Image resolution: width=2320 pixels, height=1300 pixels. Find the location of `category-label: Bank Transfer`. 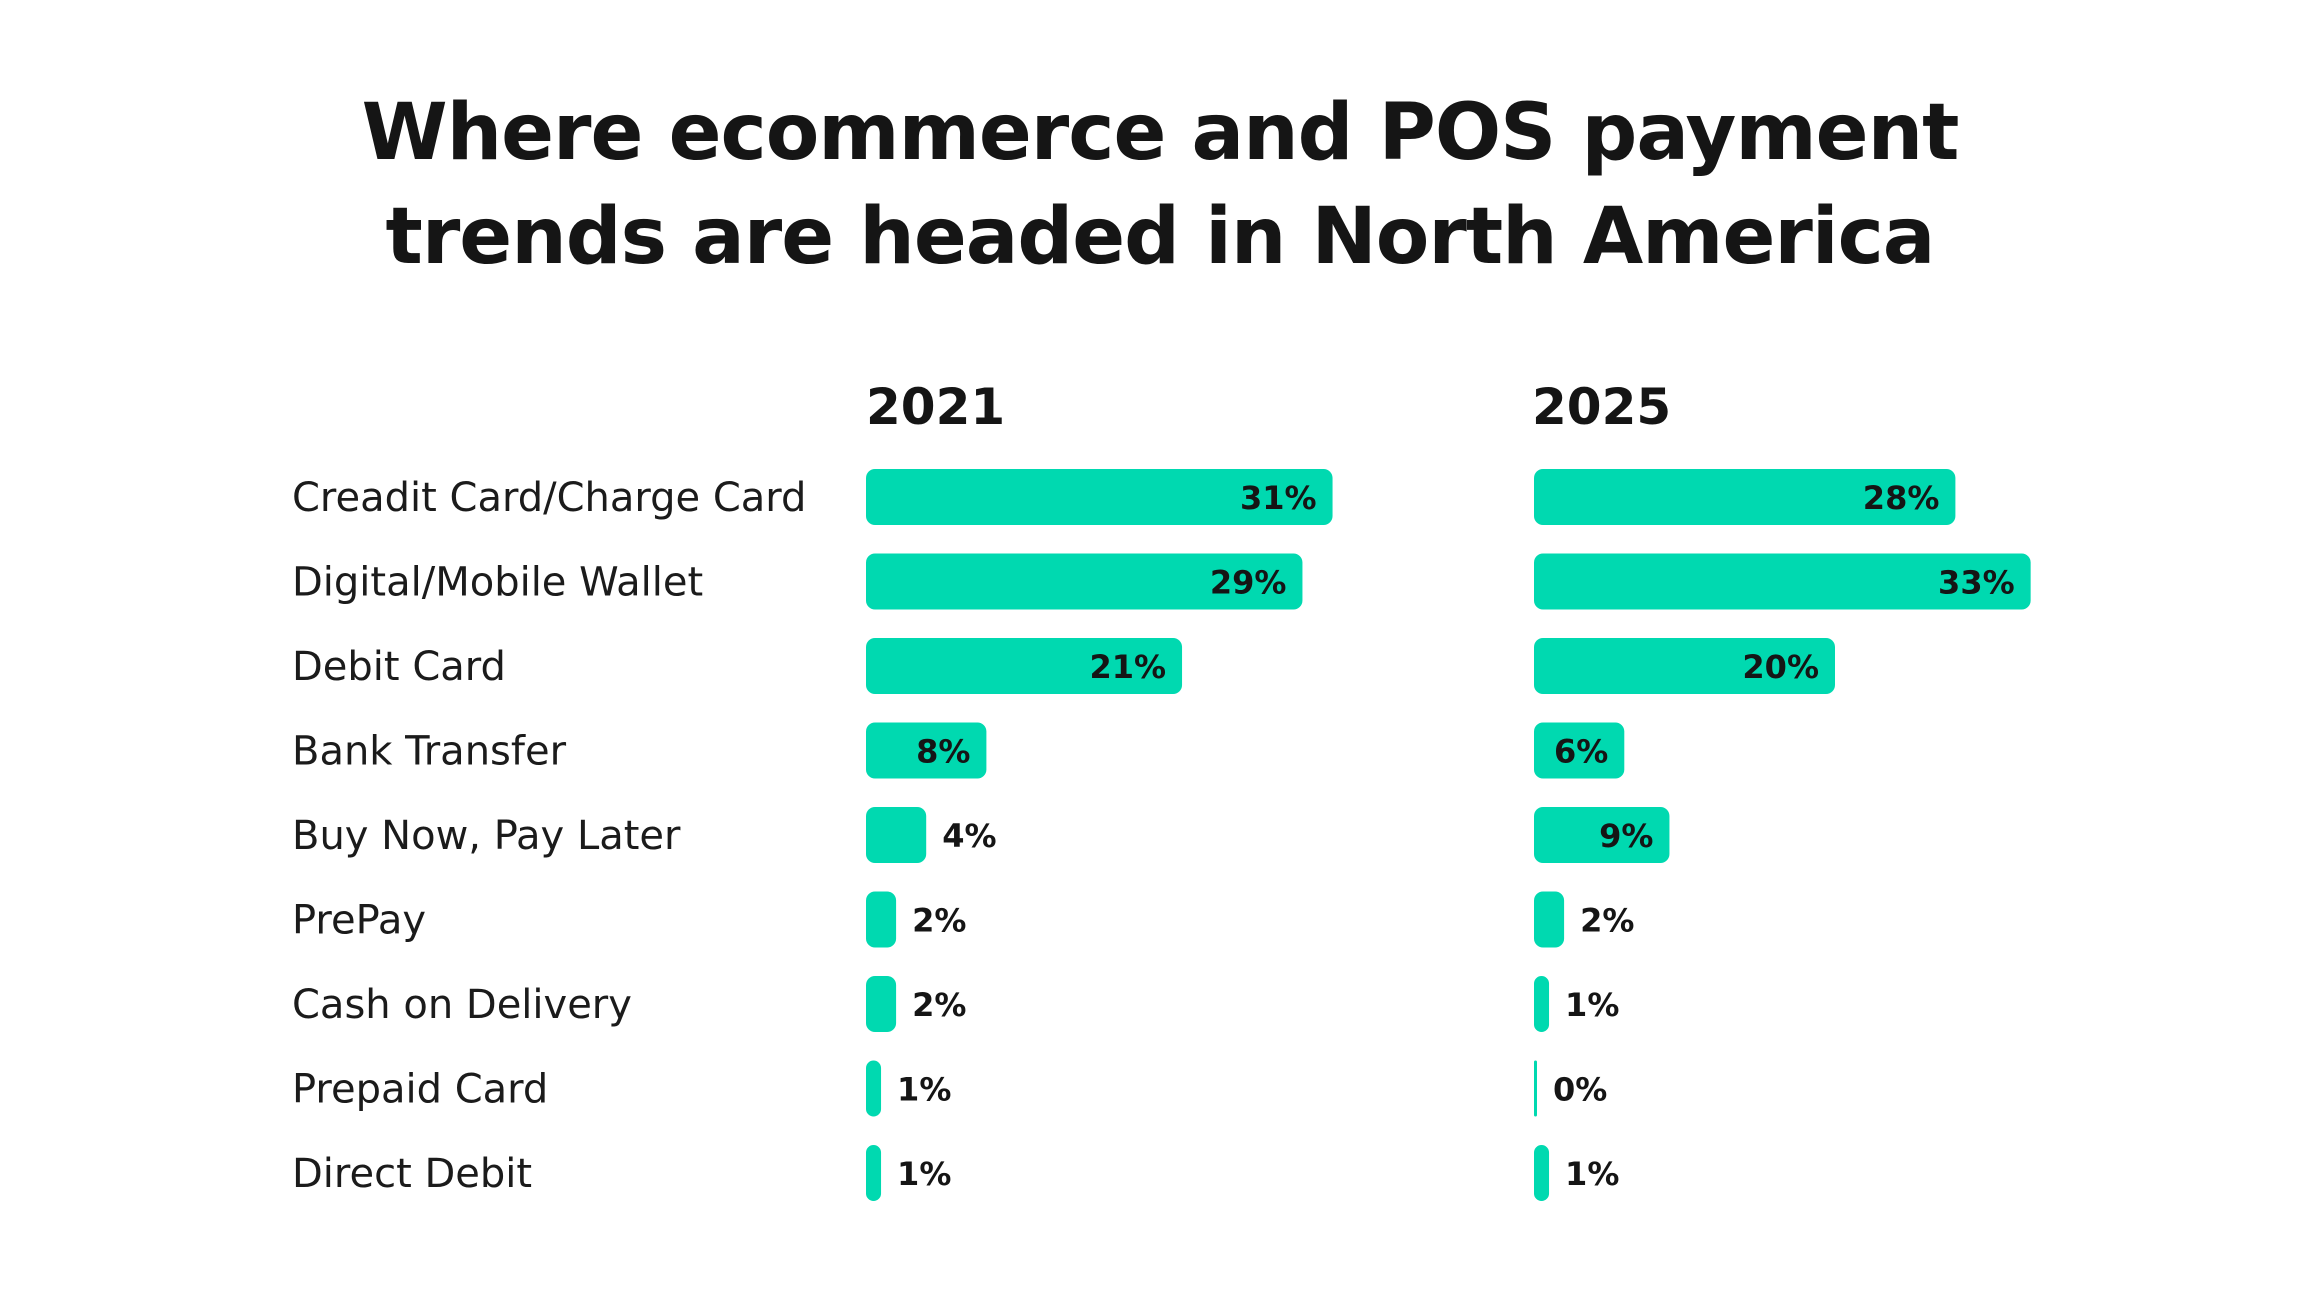

category-label: Bank Transfer is located at coordinates (429, 752).